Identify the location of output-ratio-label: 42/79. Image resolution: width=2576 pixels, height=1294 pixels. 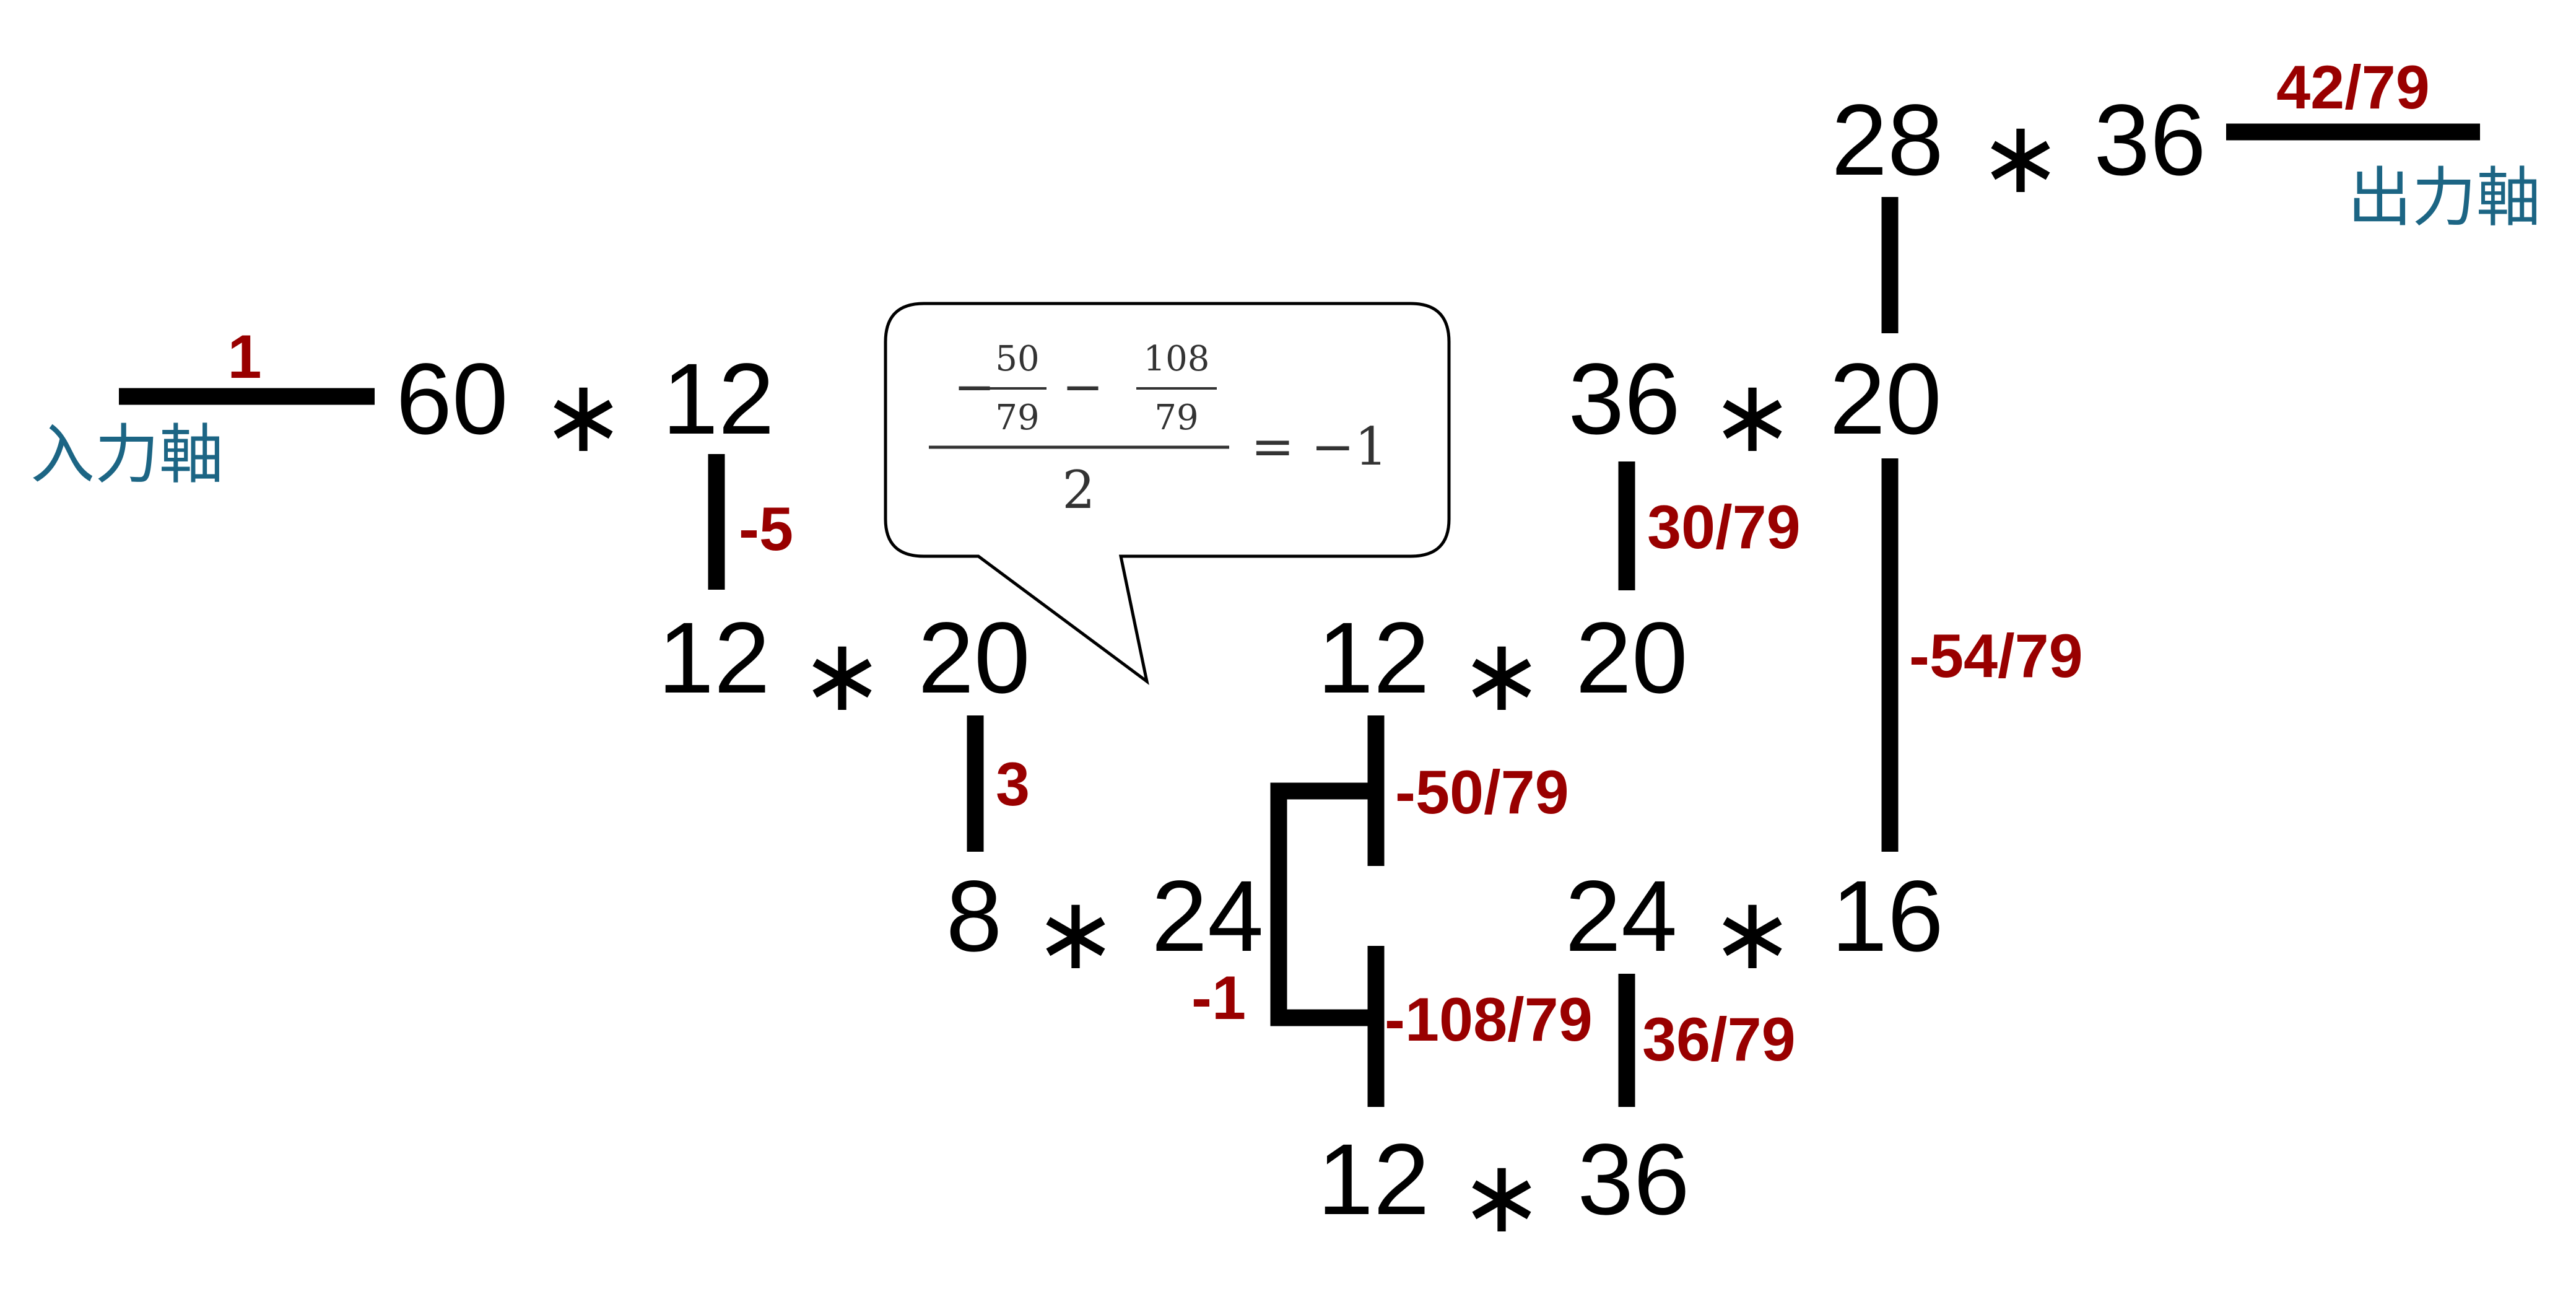
(2353, 87).